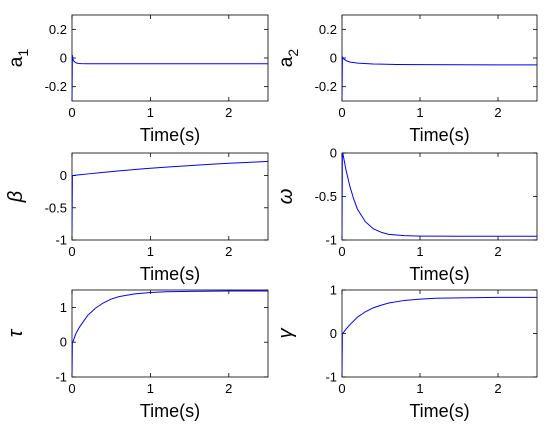 Image resolution: width=550 pixels, height=441 pixels. What do you see at coordinates (23, 53) in the screenshot?
I see `y-axis-label-subscript: 1` at bounding box center [23, 53].